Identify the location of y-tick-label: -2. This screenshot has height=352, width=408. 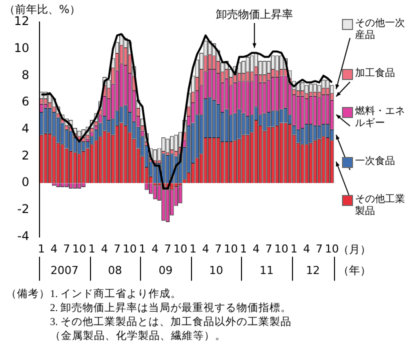
(23, 209).